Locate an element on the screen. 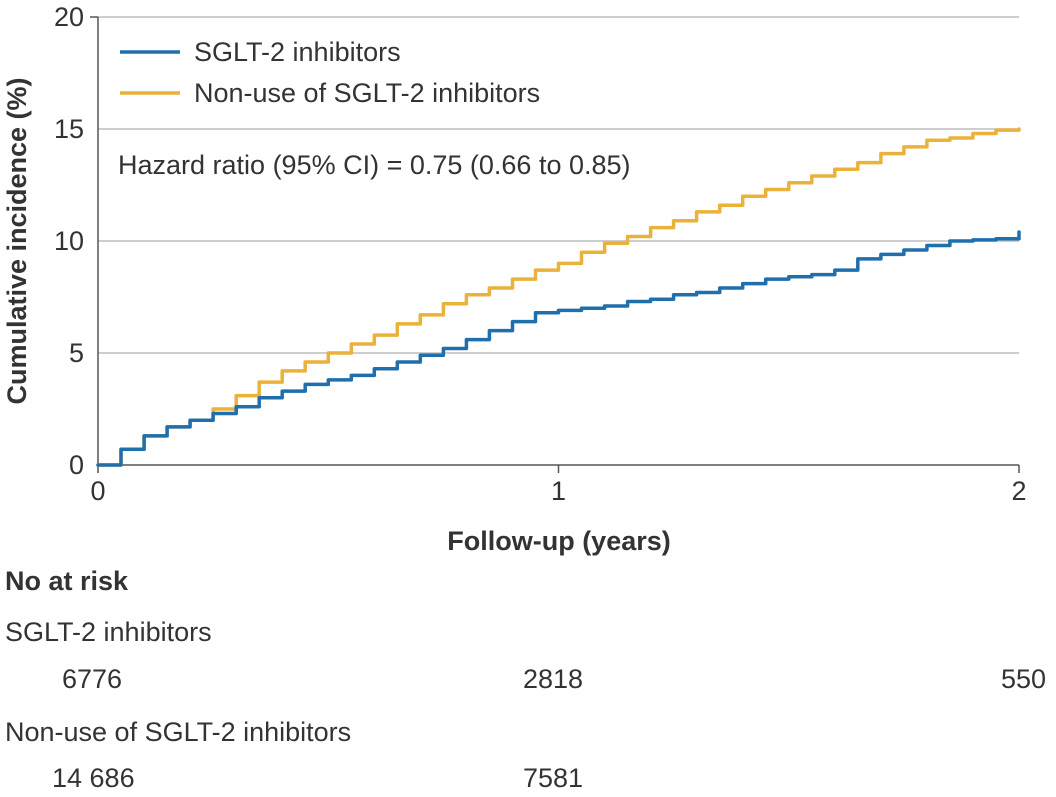  x-tick-label: 1 is located at coordinates (558, 491).